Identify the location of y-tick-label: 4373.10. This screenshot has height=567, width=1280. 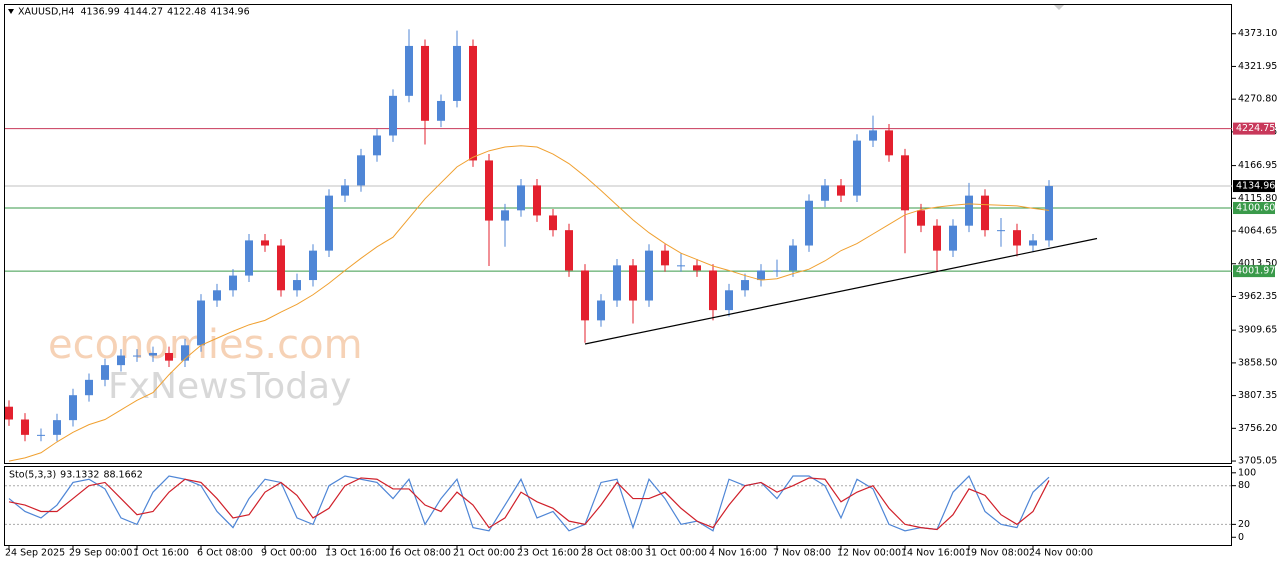
(1257, 33).